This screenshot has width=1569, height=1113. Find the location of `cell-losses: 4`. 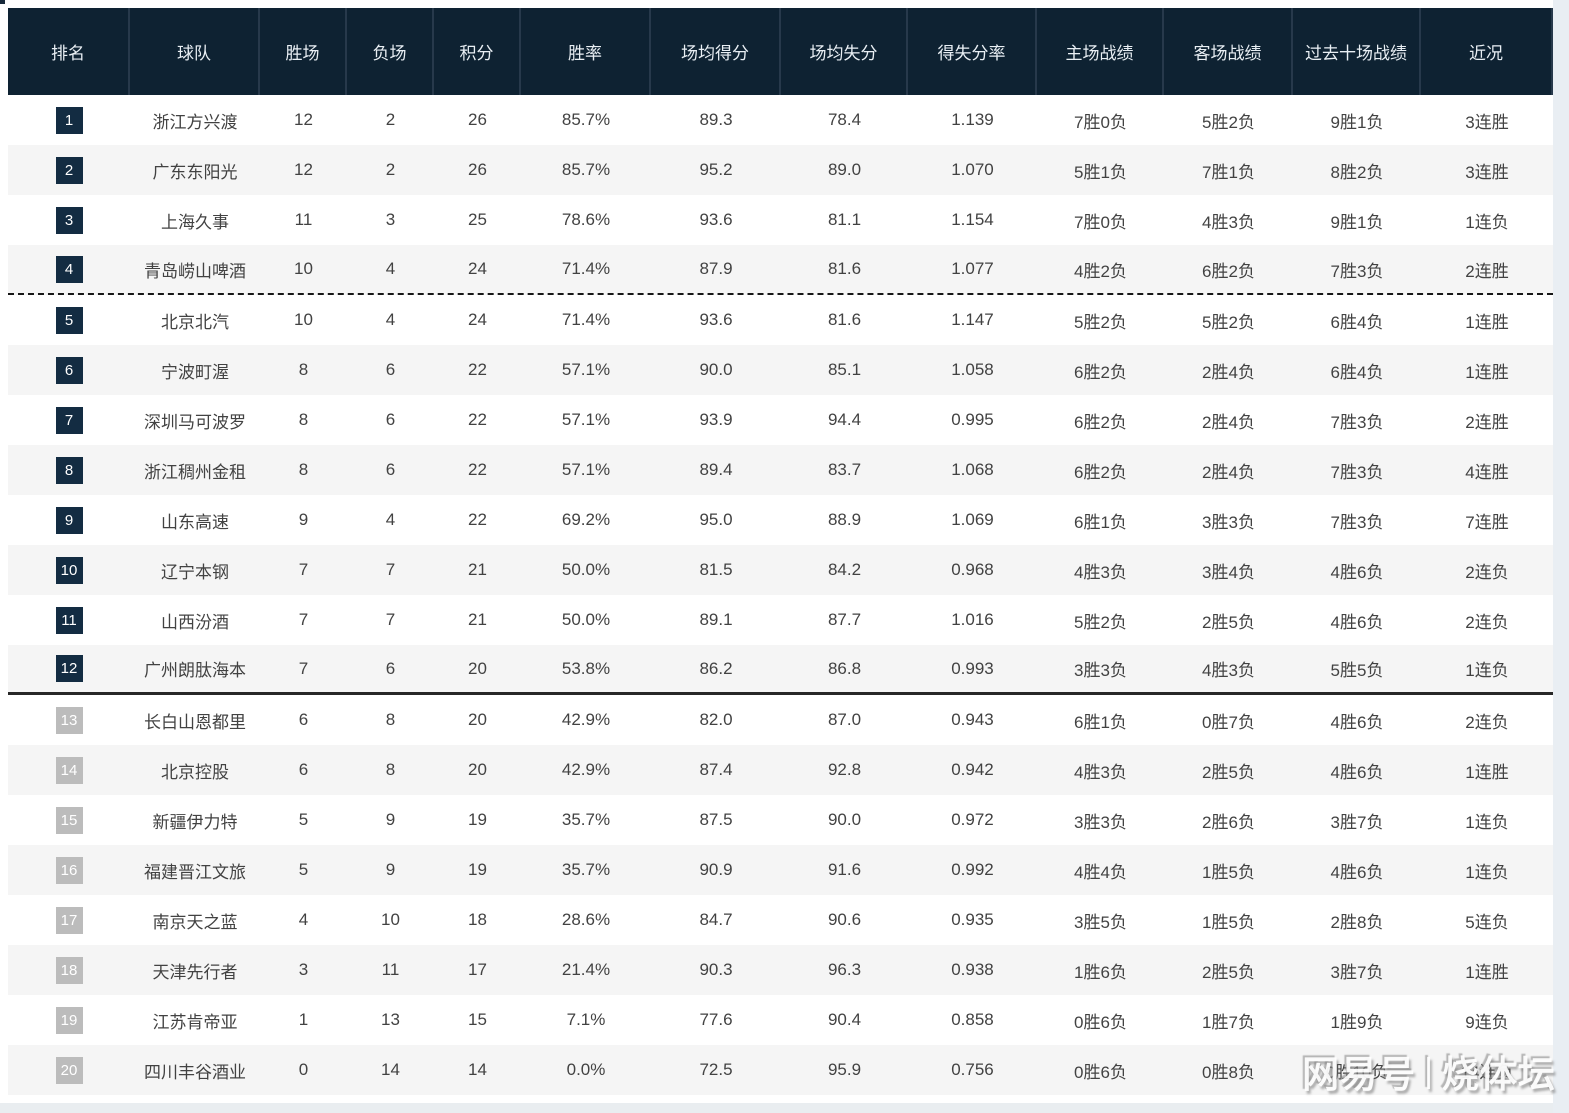

cell-losses: 4 is located at coordinates (390, 519).